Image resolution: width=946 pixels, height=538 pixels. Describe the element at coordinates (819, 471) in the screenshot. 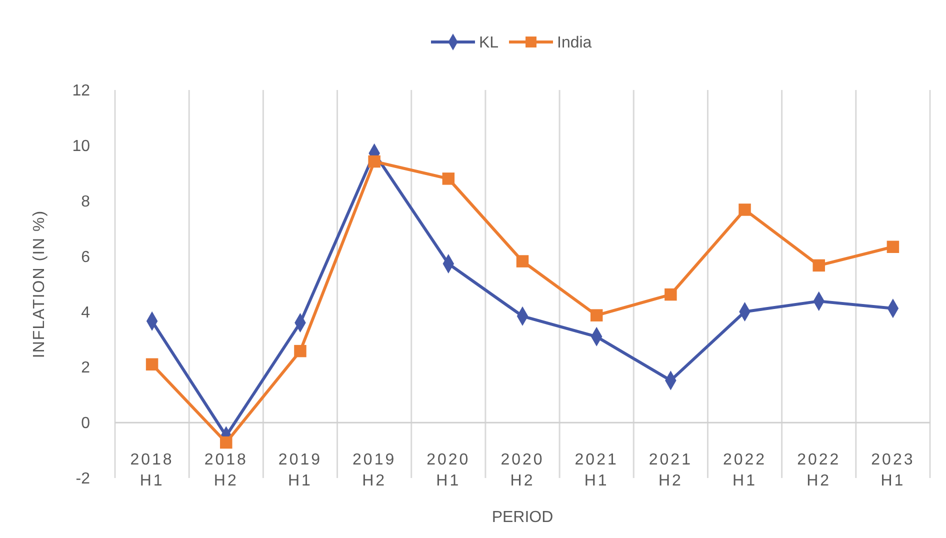

I see `x-tick-label: 2022 H2` at that location.